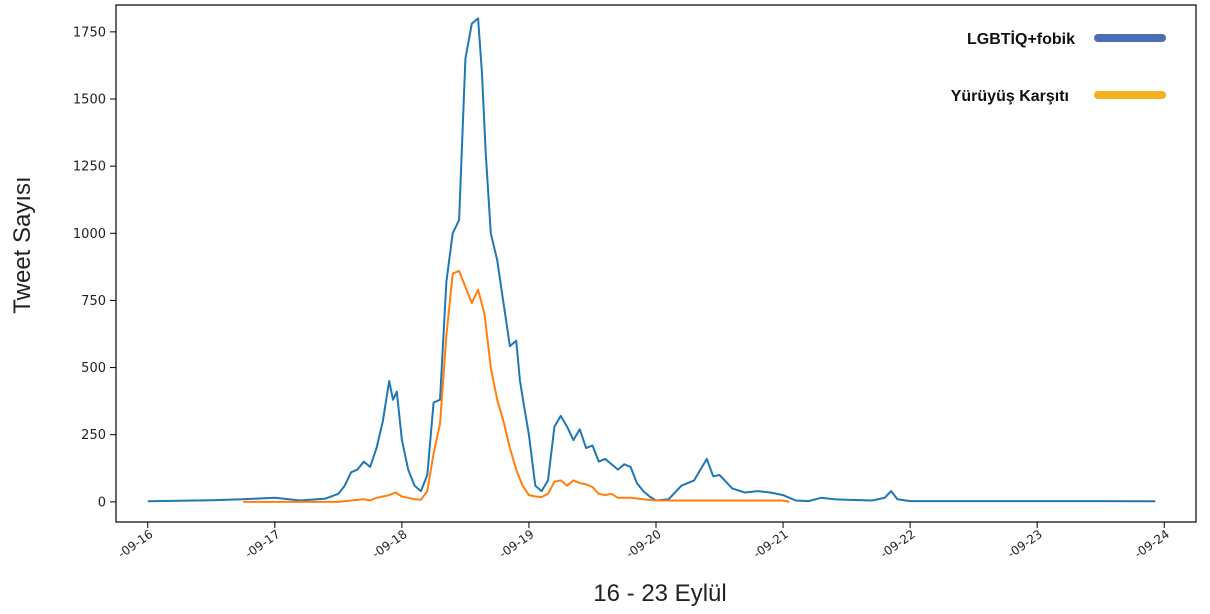 The image size is (1210, 614). Describe the element at coordinates (1058, 67) in the screenshot. I see `legend: LGBTİQ+fobik Yürüyüş Karşıtı` at that location.